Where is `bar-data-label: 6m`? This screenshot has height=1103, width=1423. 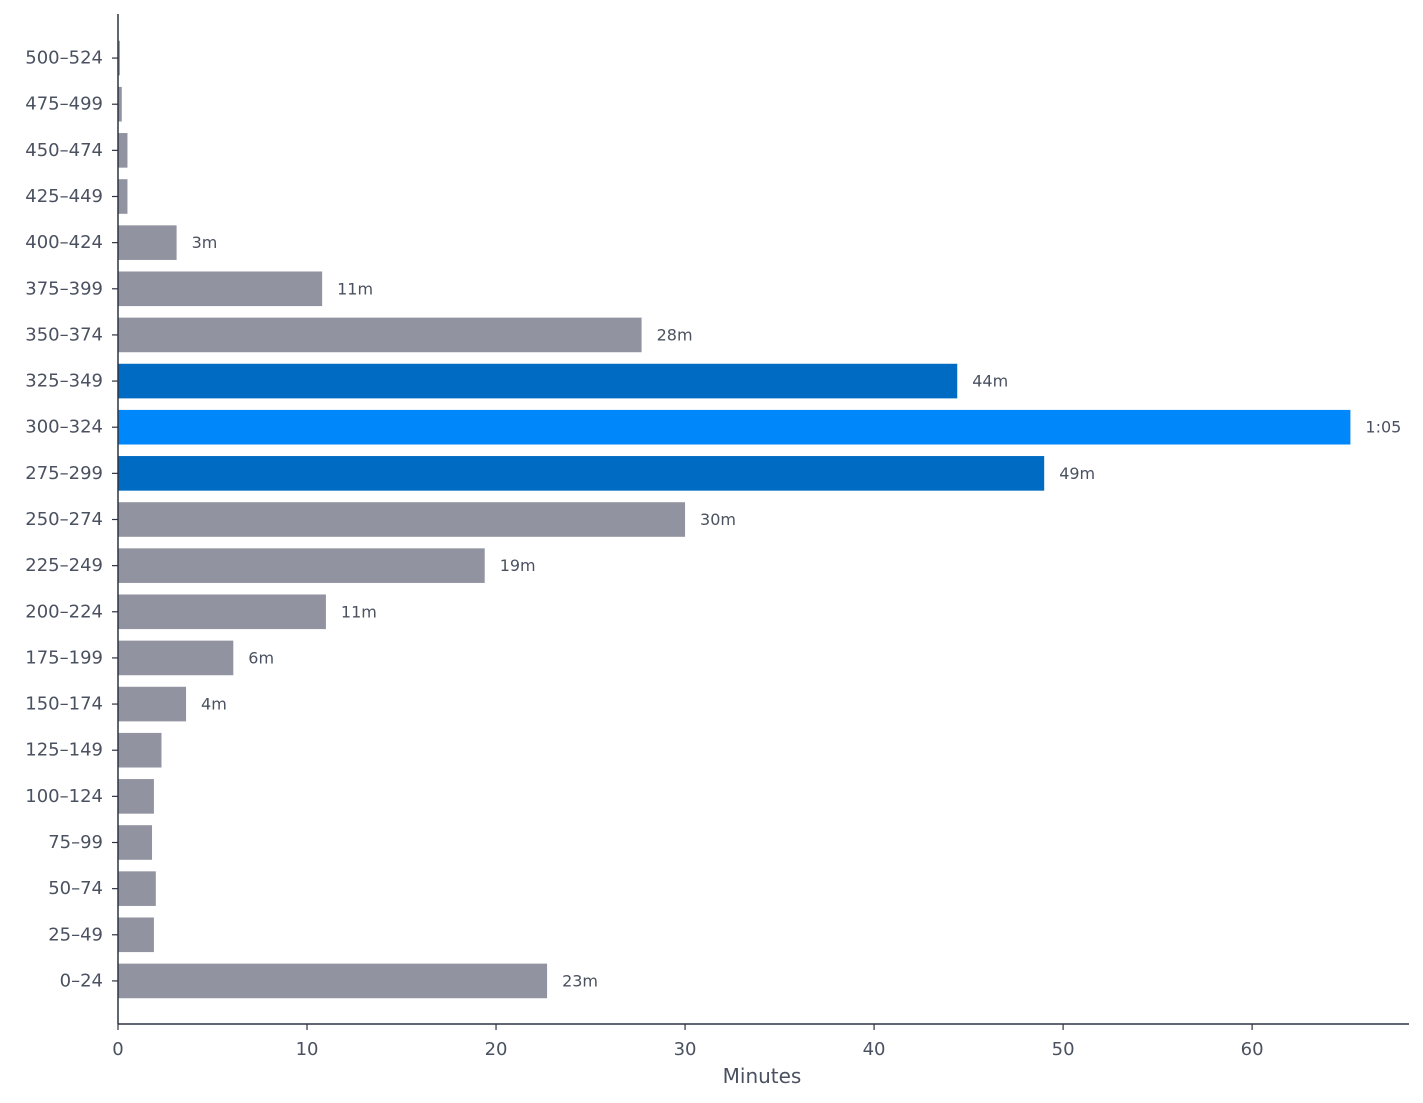 bar-data-label: 6m is located at coordinates (261, 657).